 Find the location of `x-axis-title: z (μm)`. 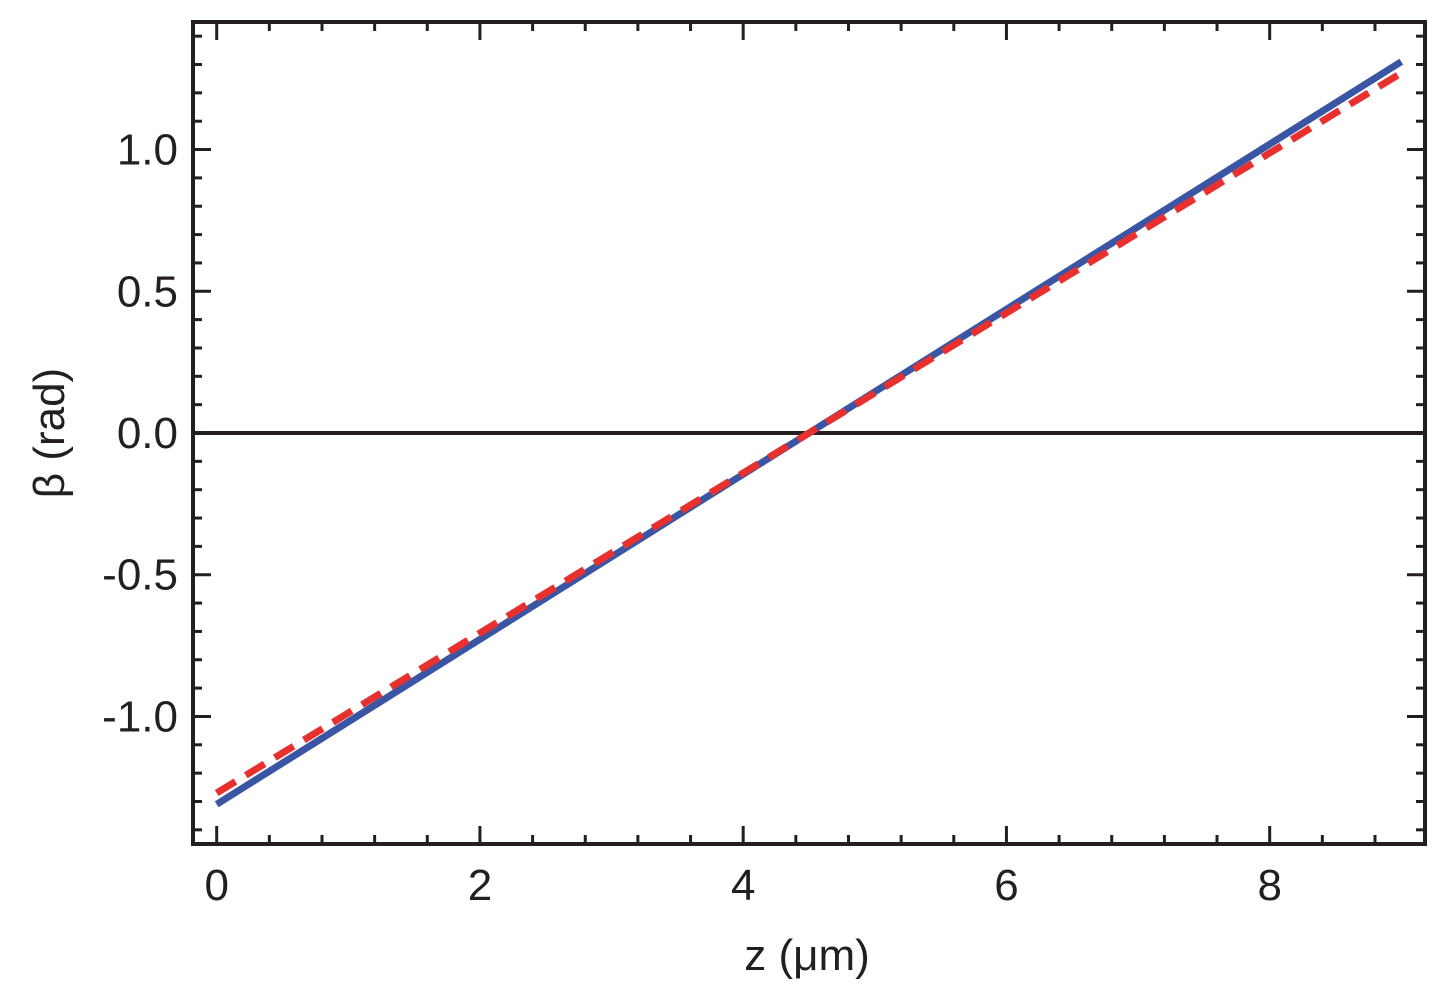

x-axis-title: z (μm) is located at coordinates (807, 955).